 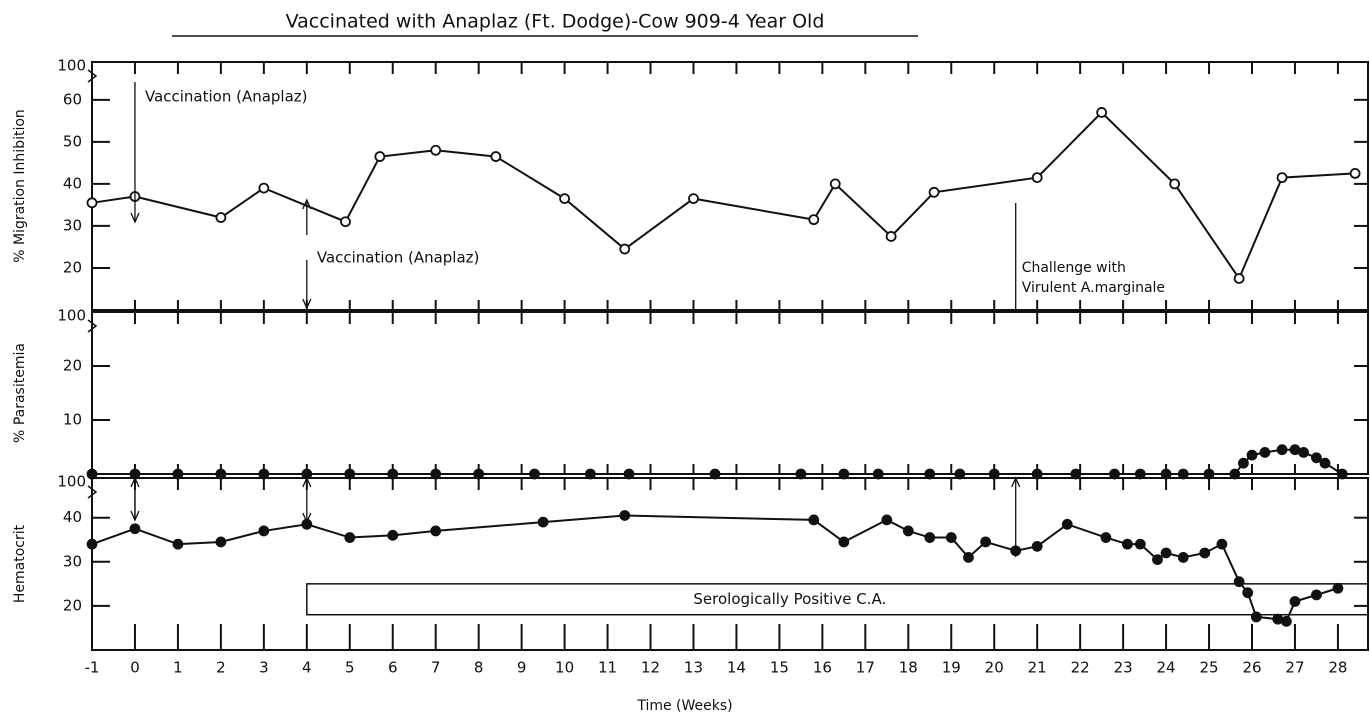 I want to click on x-tick-label: -1, so click(x=92, y=668).